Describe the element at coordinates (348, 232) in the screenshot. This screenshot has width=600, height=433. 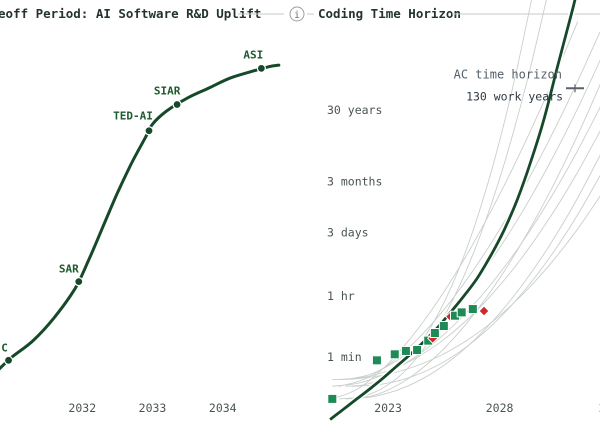
I see `y-tick-label: 3 days` at that location.